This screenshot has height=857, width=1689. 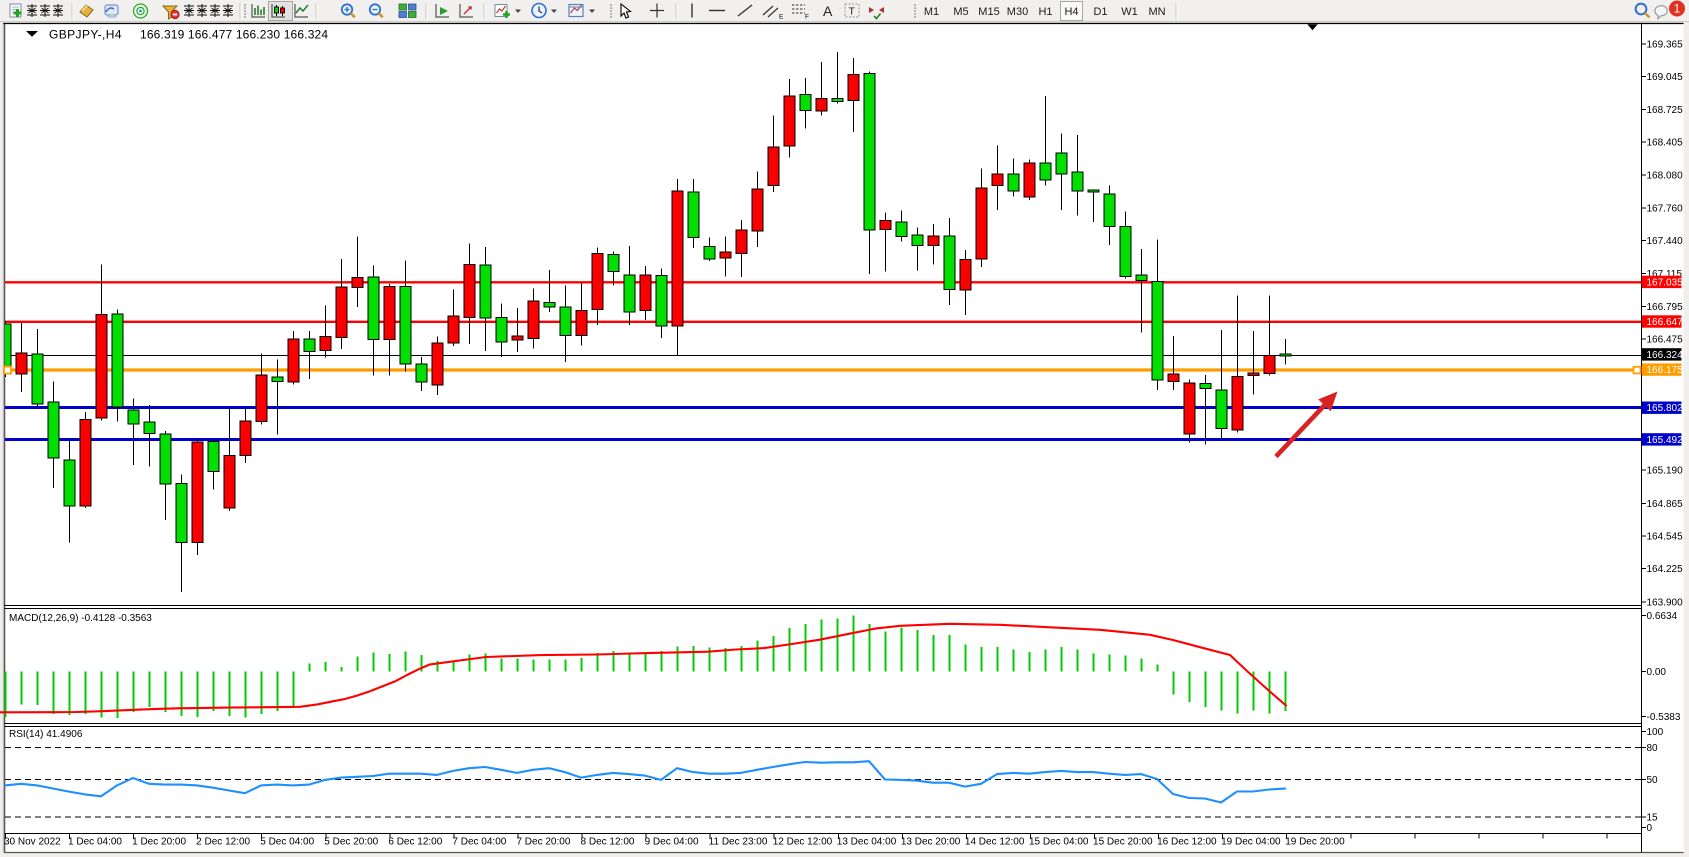 I want to click on svg-text: 14 Dec 12:00, so click(x=995, y=842).